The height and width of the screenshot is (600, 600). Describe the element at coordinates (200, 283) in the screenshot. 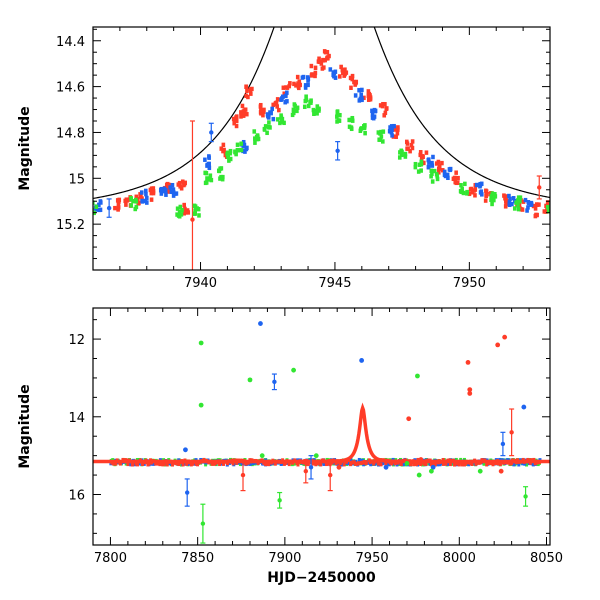

I see `x-tick-label: 7940` at that location.